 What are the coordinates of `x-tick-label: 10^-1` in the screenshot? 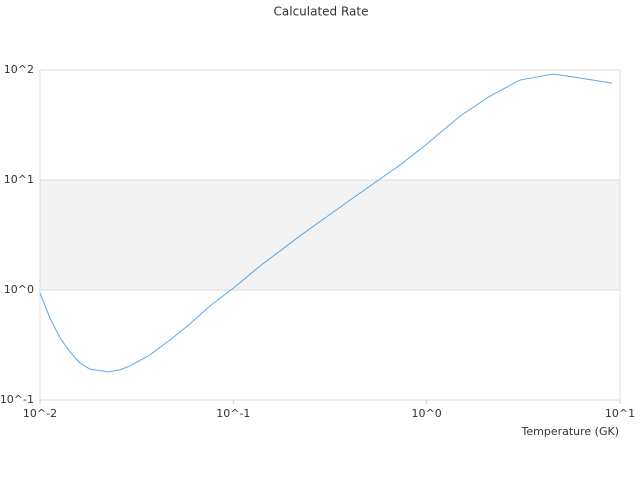 It's located at (233, 413).